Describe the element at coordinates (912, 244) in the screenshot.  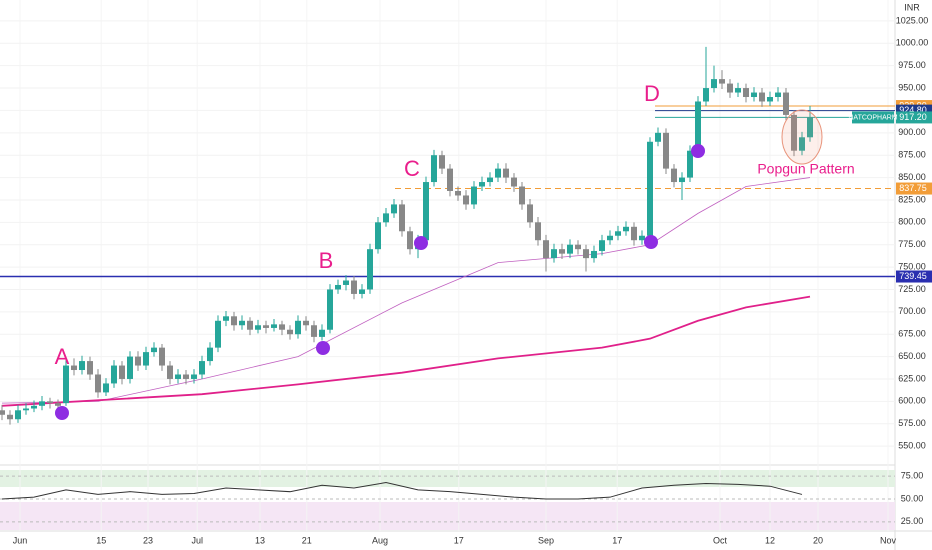
I see `y-tick-label: 775.00` at that location.